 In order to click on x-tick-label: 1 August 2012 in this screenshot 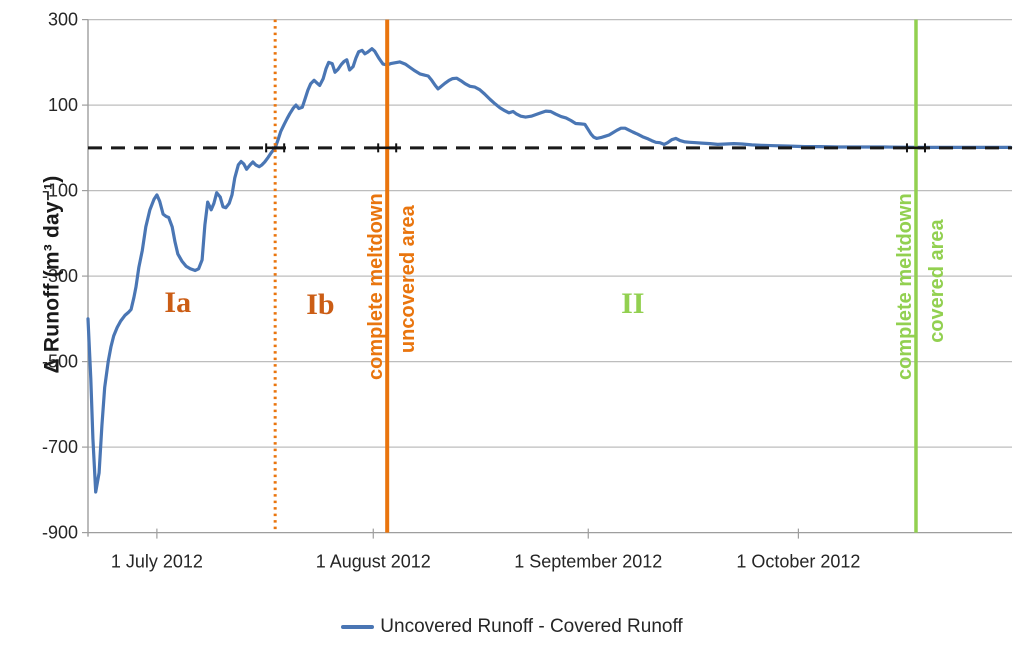, I will do `click(373, 562)`.